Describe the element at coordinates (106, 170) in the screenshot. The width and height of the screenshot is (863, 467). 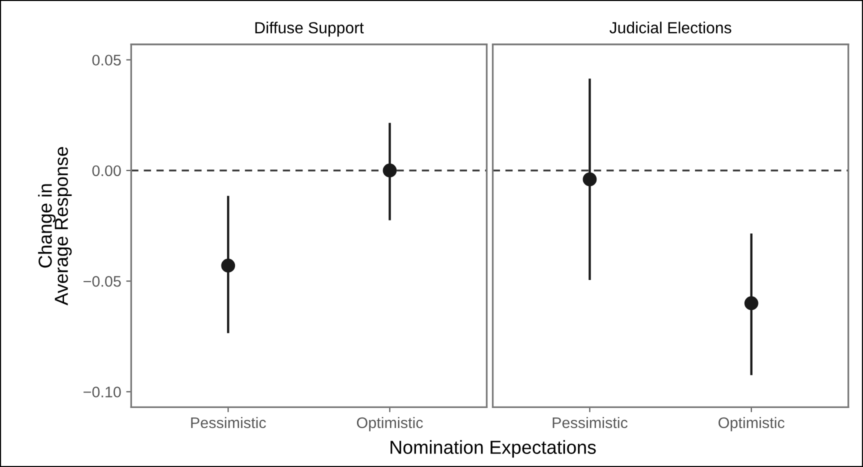
I see `y-tick-label: 0.00` at that location.